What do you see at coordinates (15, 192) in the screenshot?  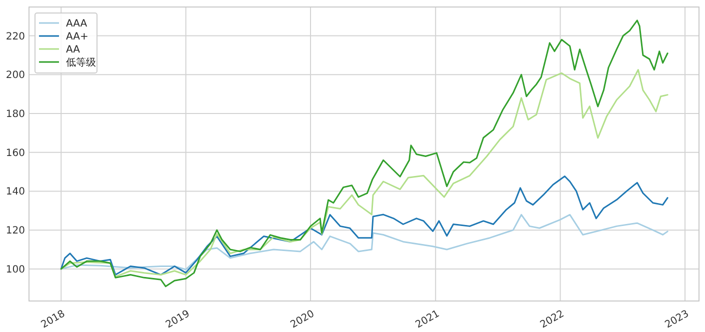 I see `y-tick-label: 140` at bounding box center [15, 192].